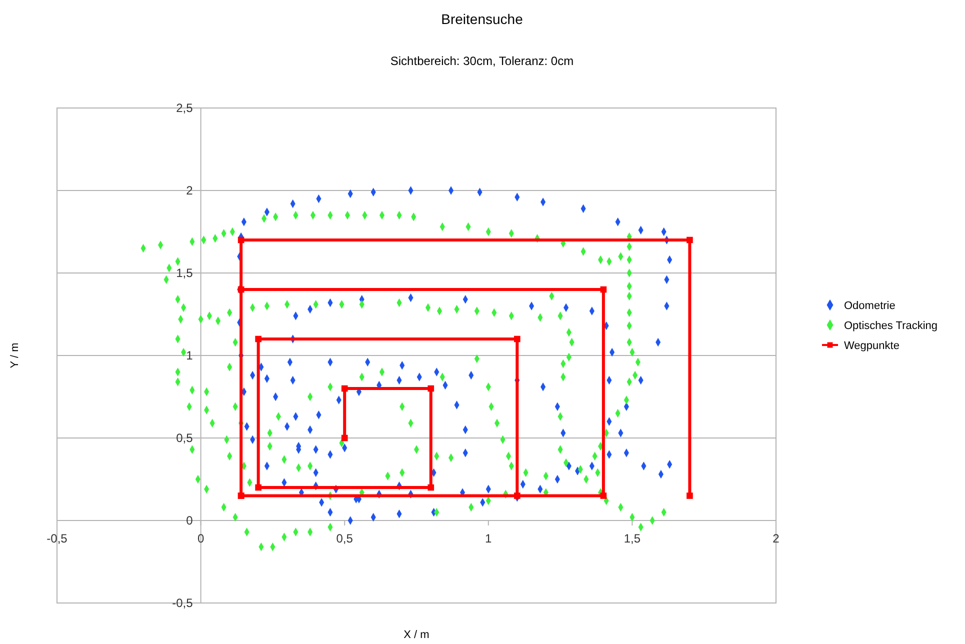 This screenshot has height=644, width=965. What do you see at coordinates (776, 539) in the screenshot?
I see `x-tick-label: 2` at bounding box center [776, 539].